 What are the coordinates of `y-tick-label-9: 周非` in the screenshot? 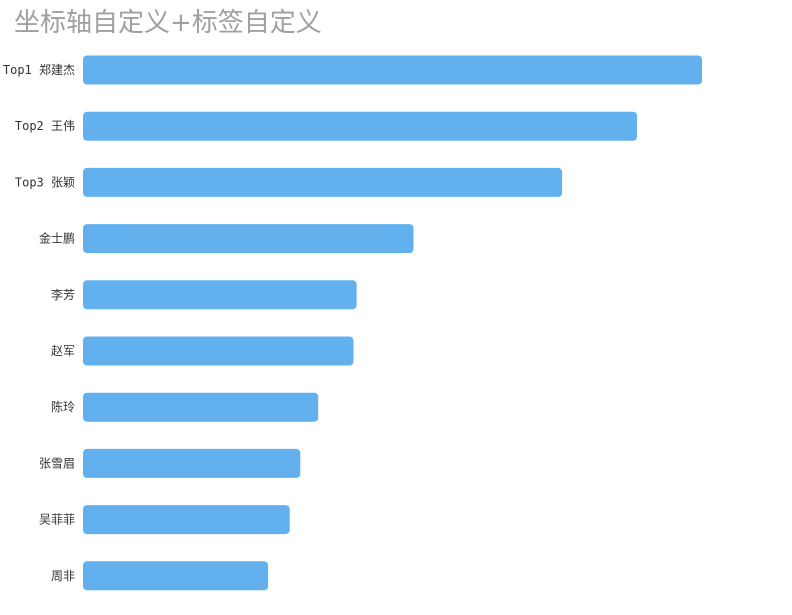 It's located at (63, 576).